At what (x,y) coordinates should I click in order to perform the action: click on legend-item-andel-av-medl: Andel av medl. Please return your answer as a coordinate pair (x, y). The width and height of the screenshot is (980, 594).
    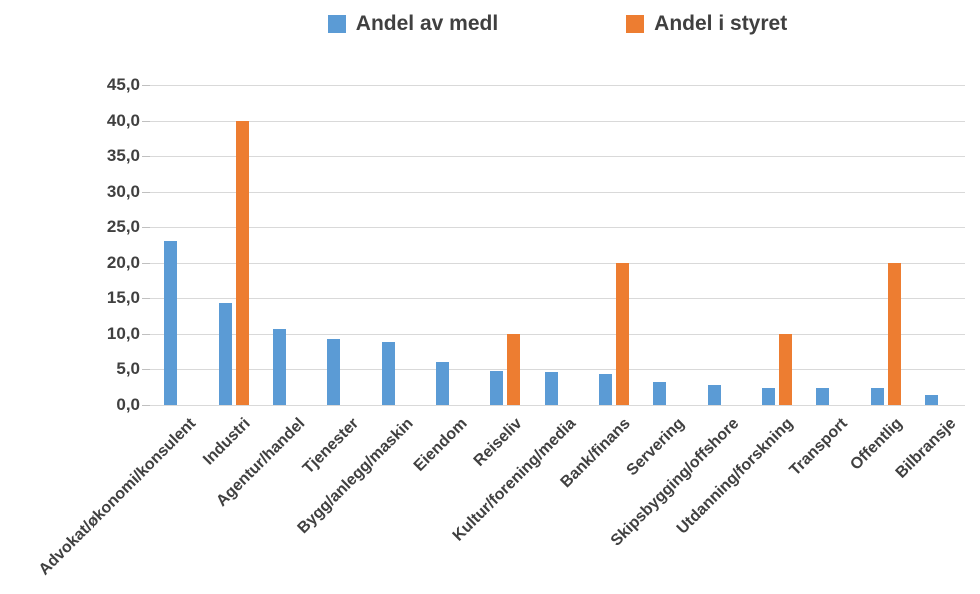
    Looking at the image, I should click on (413, 24).